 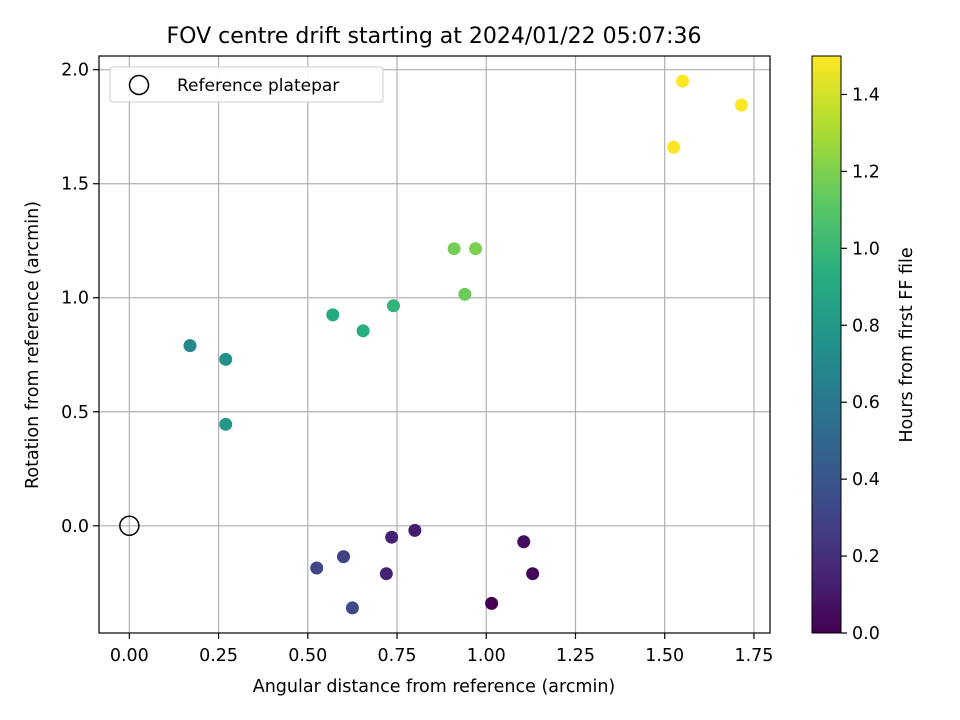 I want to click on x-tick-label: 1.00, so click(x=486, y=656).